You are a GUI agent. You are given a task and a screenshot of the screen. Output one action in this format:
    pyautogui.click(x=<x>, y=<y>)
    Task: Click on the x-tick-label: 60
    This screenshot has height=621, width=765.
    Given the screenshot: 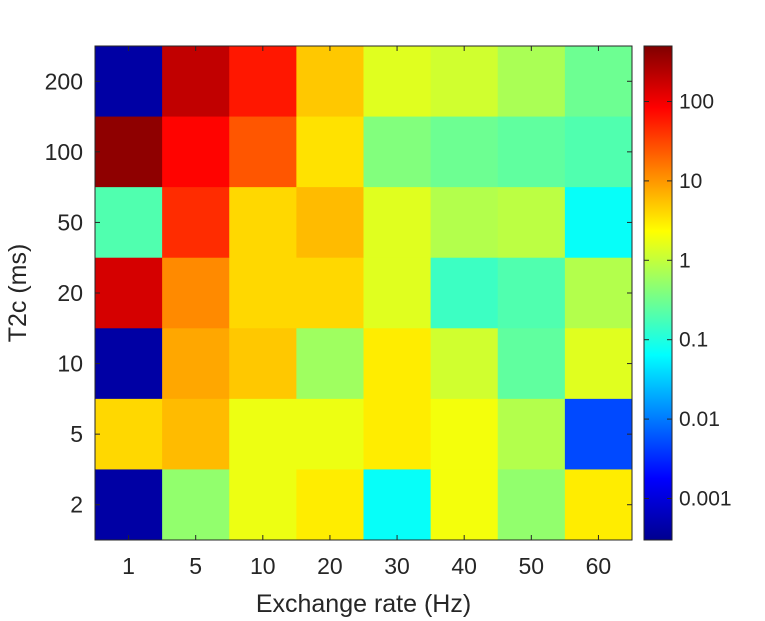 What is the action you would take?
    pyautogui.click(x=599, y=566)
    